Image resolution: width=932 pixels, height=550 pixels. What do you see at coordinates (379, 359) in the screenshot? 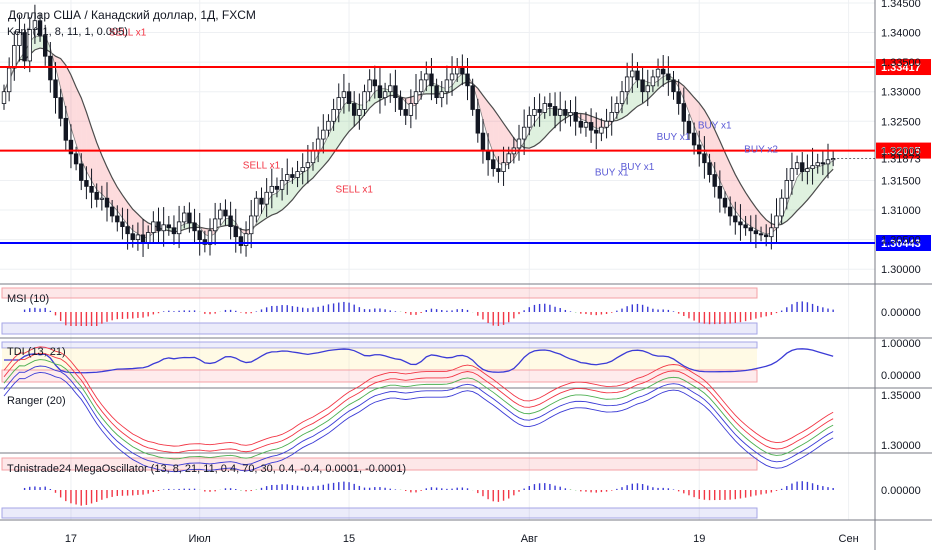
I see `tdi-mid-band` at bounding box center [379, 359].